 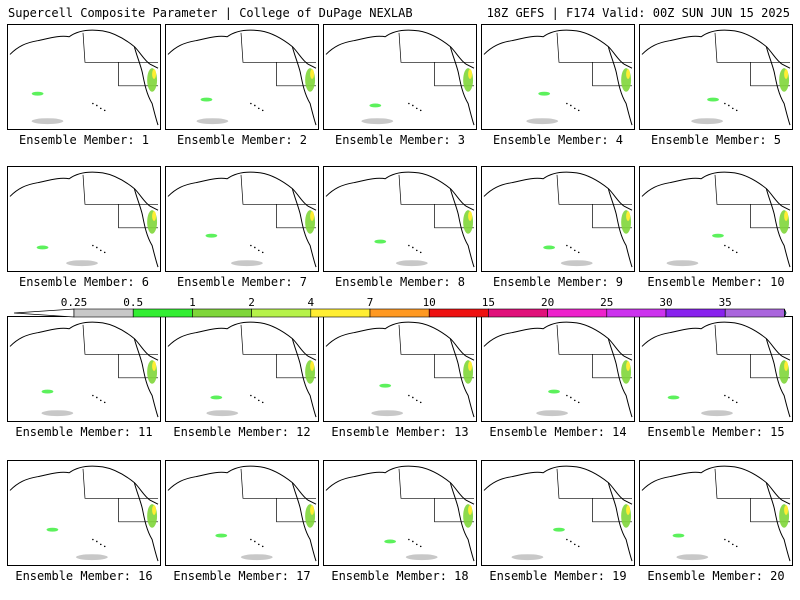 I want to click on member-caption: Ensemble Member: 11, so click(x=84, y=432).